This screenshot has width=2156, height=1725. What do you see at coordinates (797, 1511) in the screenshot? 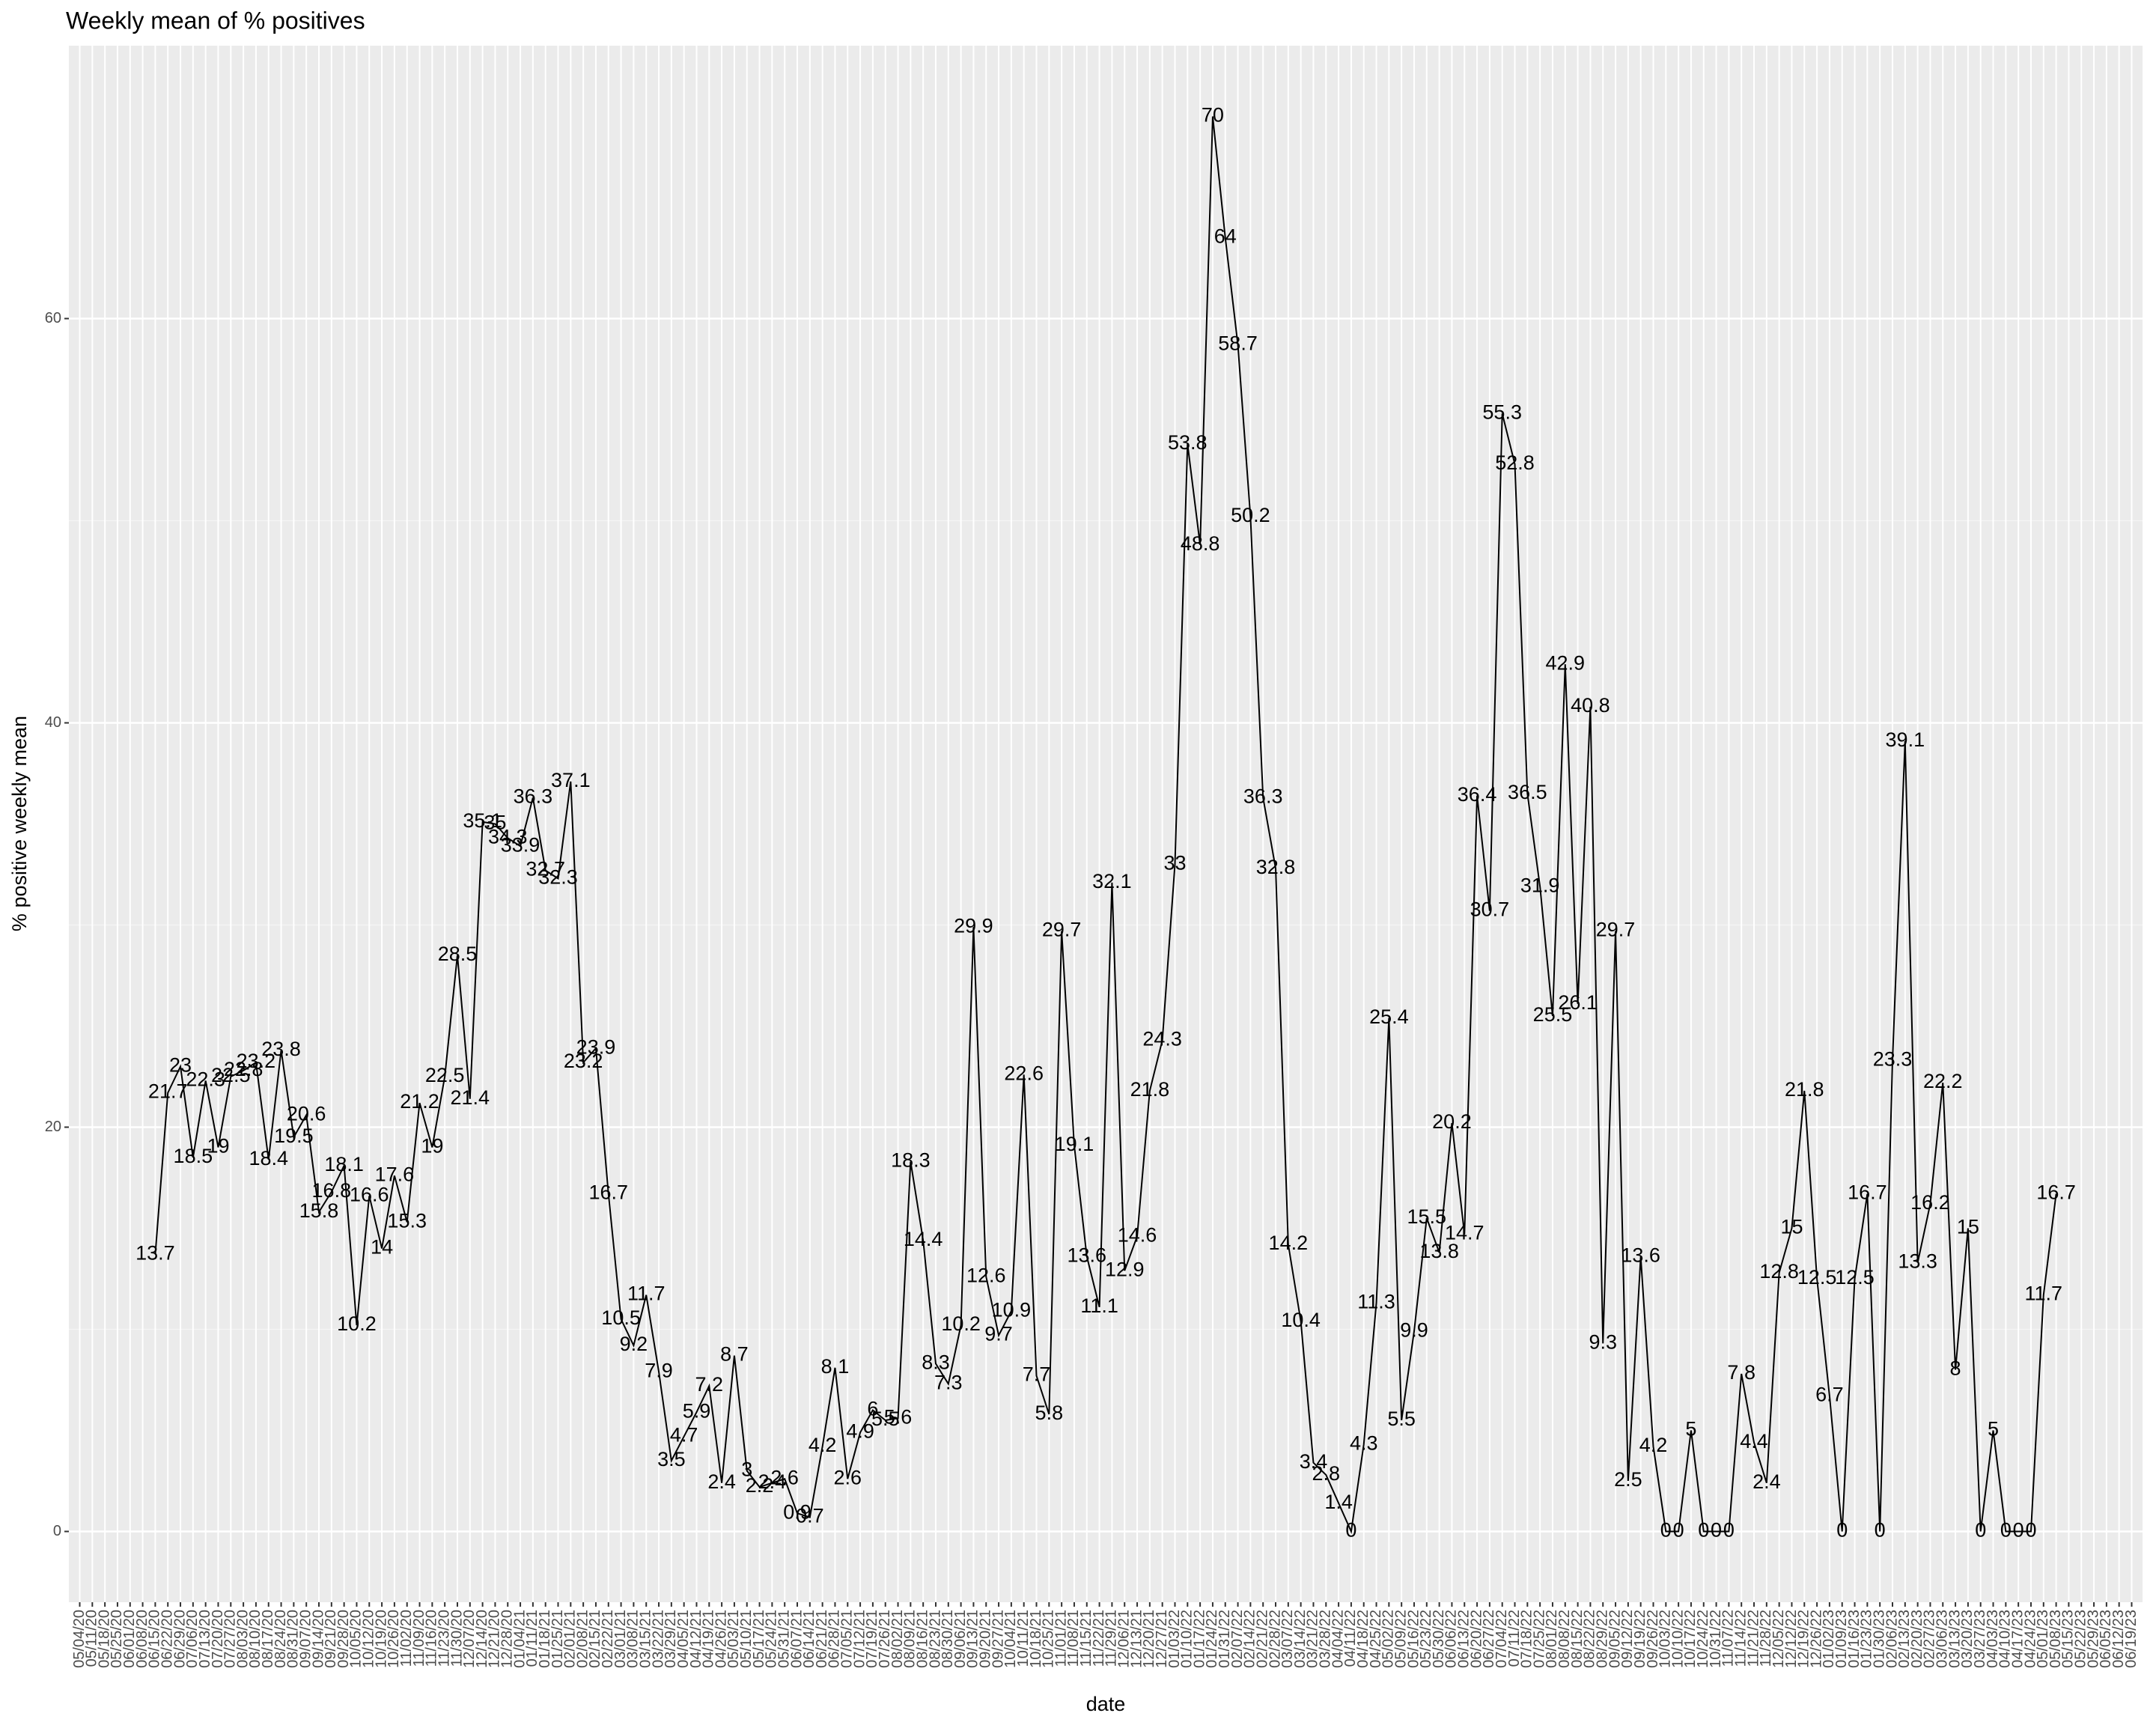
I see `data-label: 0.9` at bounding box center [797, 1511].